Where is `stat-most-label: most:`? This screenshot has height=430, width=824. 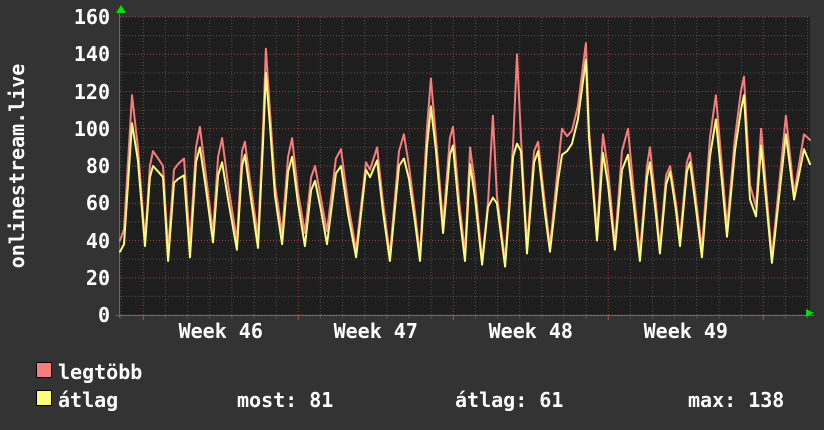
stat-most-label: most: is located at coordinates (267, 400).